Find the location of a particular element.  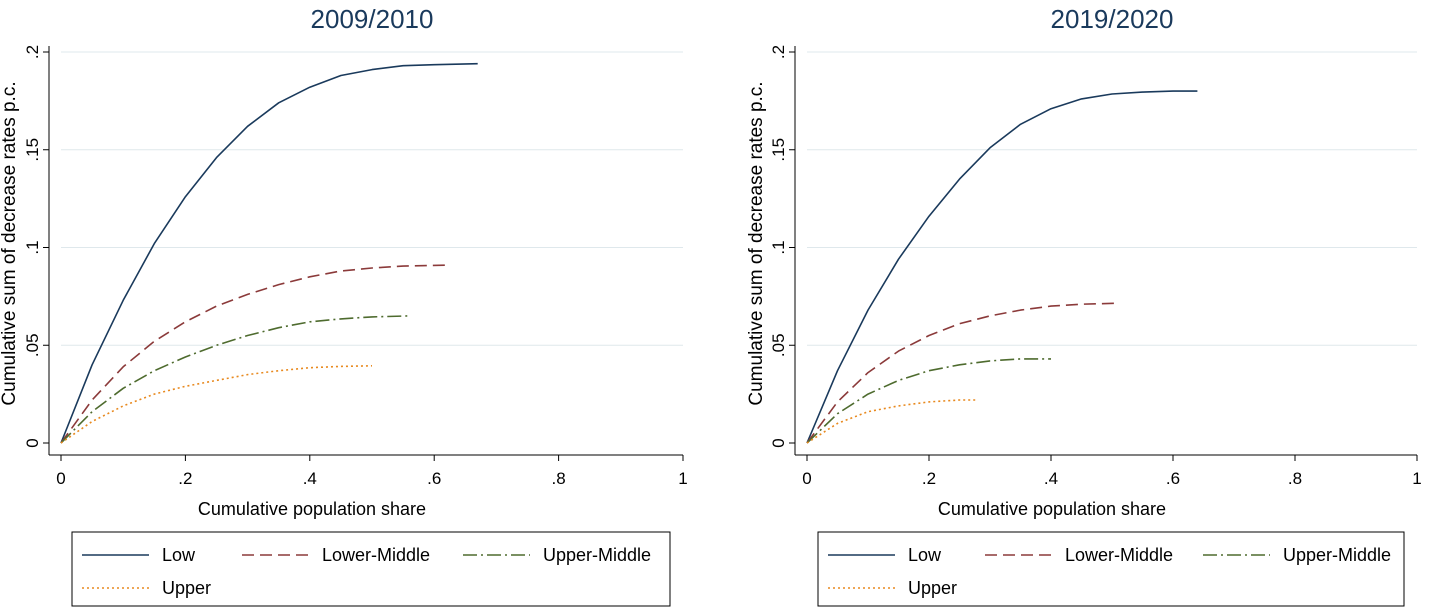

chart-title: 2019/2020 is located at coordinates (1112, 19).